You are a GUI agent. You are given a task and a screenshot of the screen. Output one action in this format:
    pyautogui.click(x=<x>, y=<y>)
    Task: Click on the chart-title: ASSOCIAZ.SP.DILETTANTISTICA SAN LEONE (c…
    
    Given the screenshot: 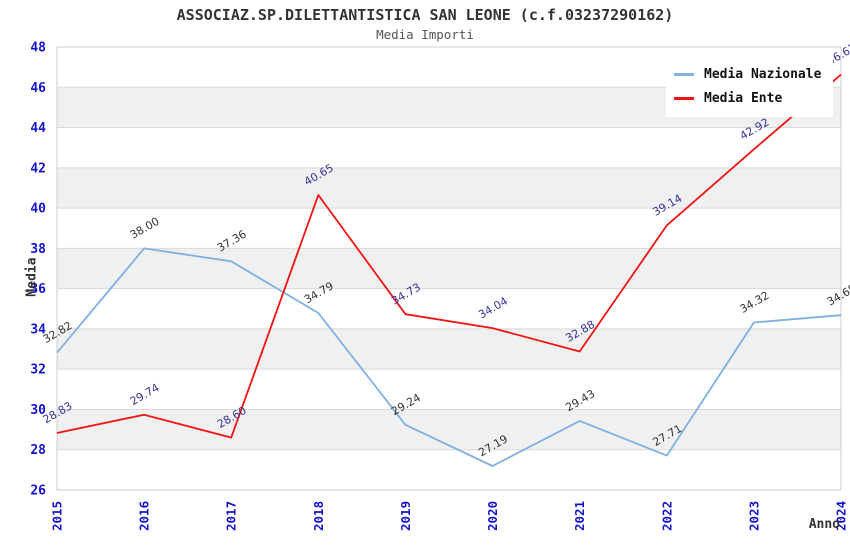 What is the action you would take?
    pyautogui.click(x=425, y=15)
    